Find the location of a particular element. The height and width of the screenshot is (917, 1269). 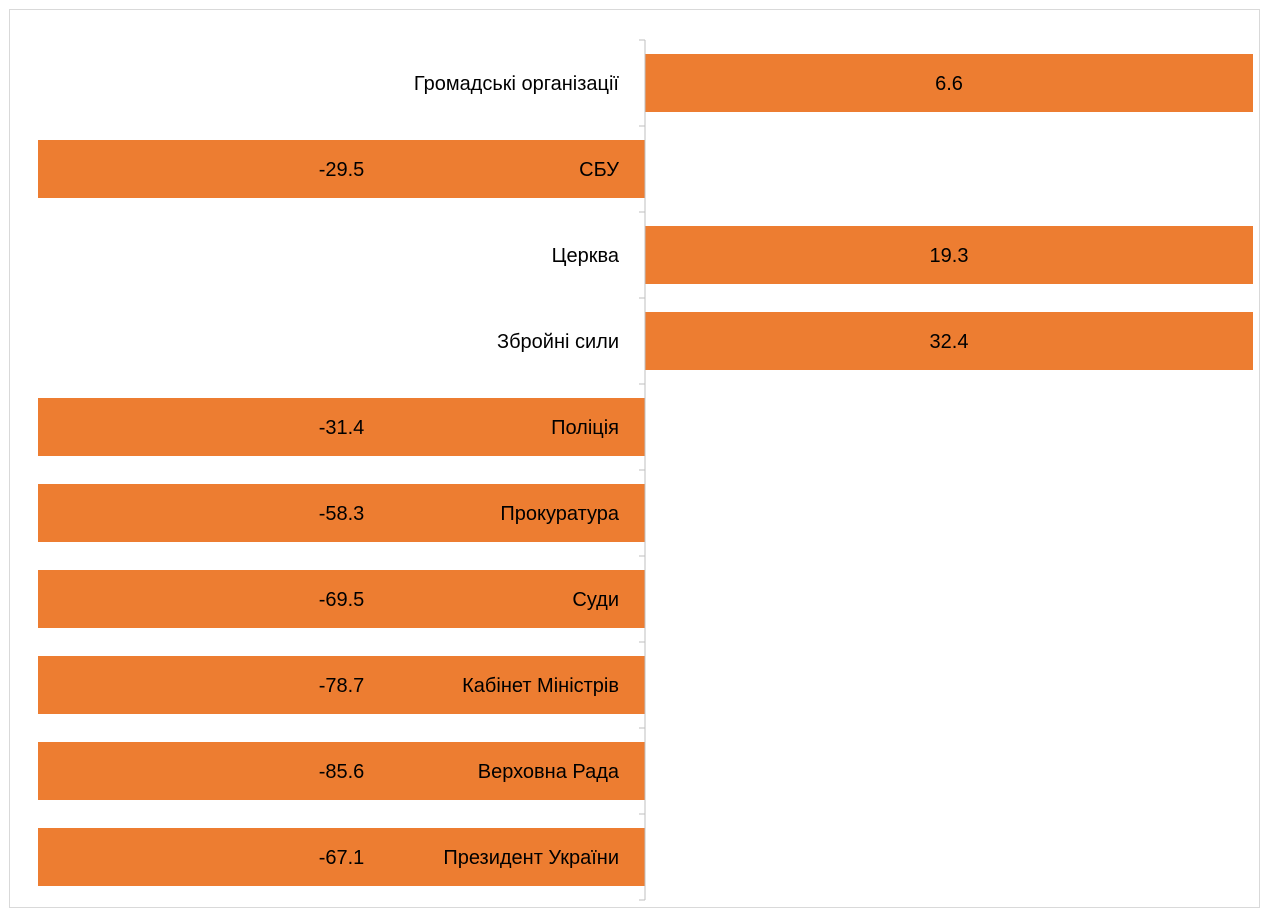

category-label: Прокуратура is located at coordinates (559, 514).